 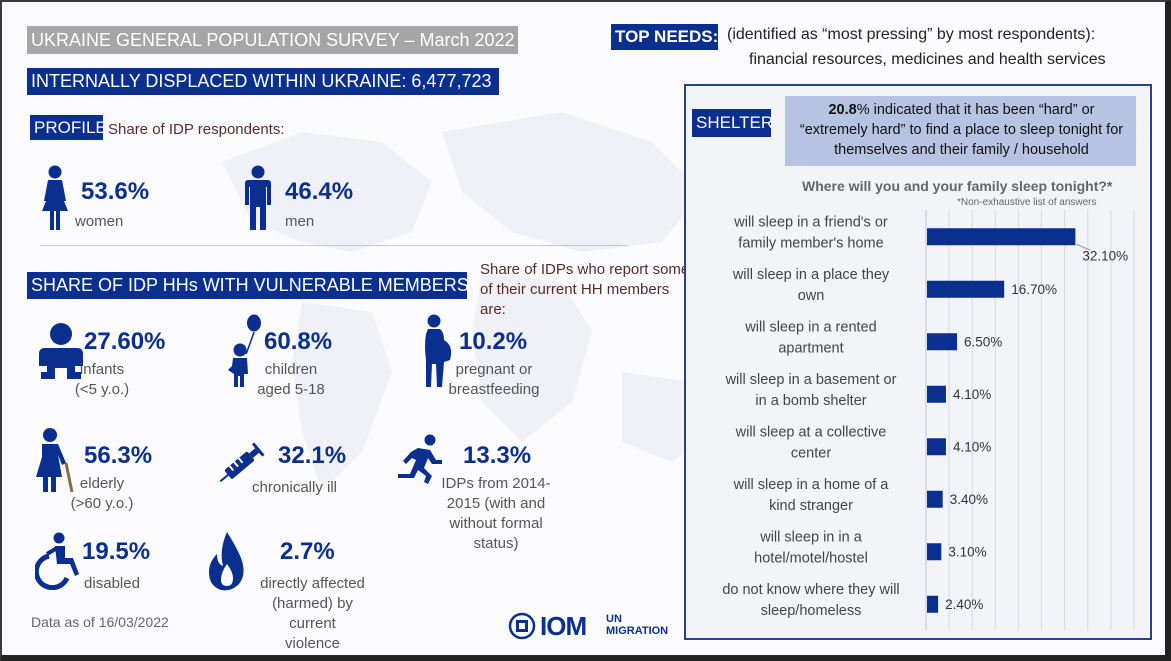 I want to click on chart-category-label: kind stranger, so click(x=811, y=506).